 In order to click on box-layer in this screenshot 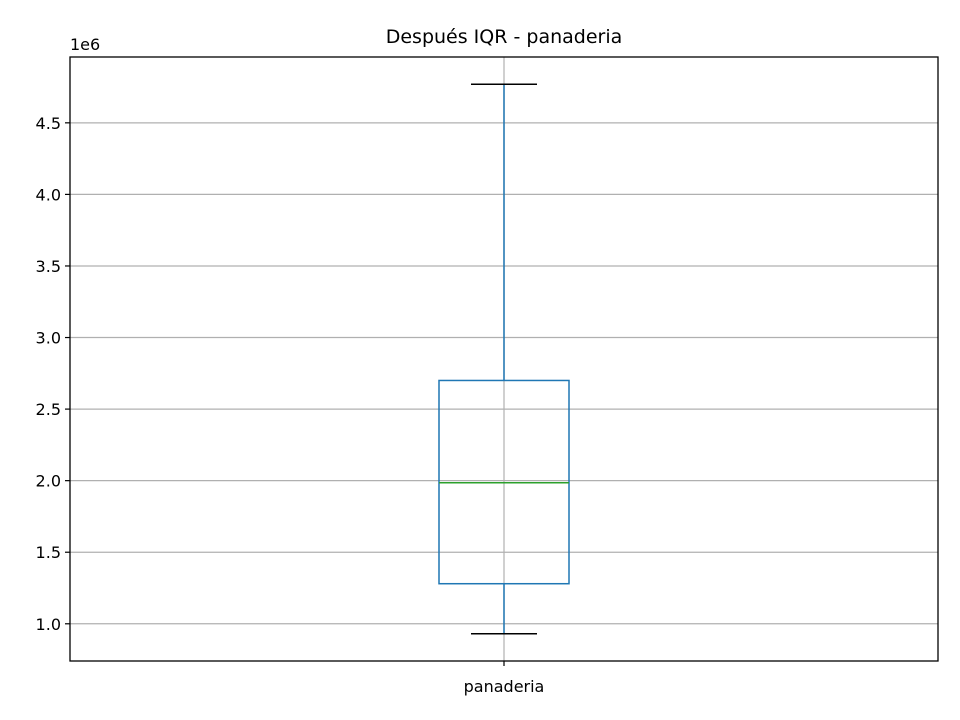, I will do `click(504, 359)`.